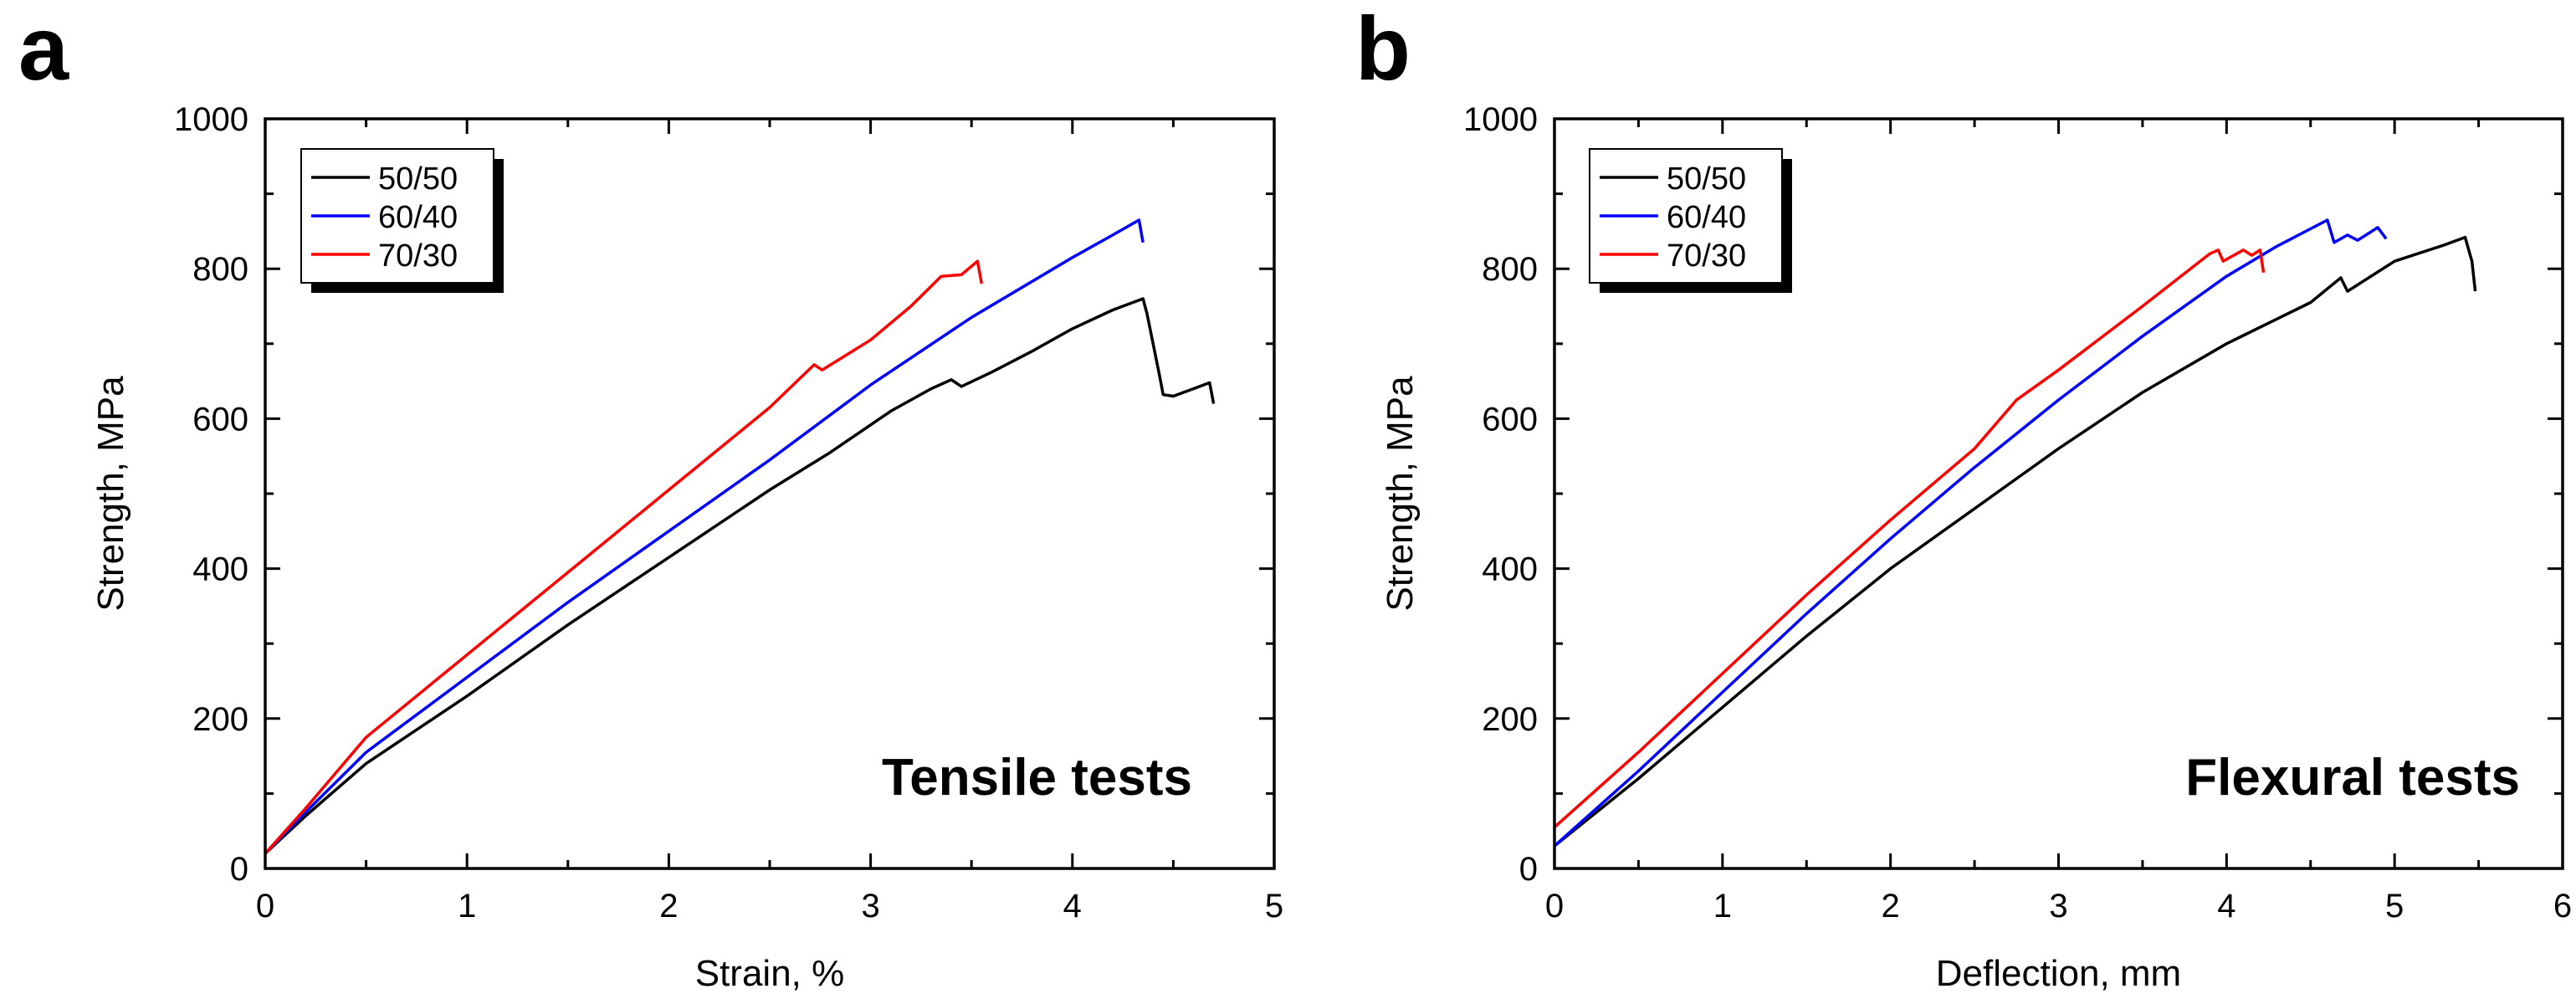 Image resolution: width=2576 pixels, height=999 pixels. Describe the element at coordinates (1383, 49) in the screenshot. I see `panel-label: b` at that location.